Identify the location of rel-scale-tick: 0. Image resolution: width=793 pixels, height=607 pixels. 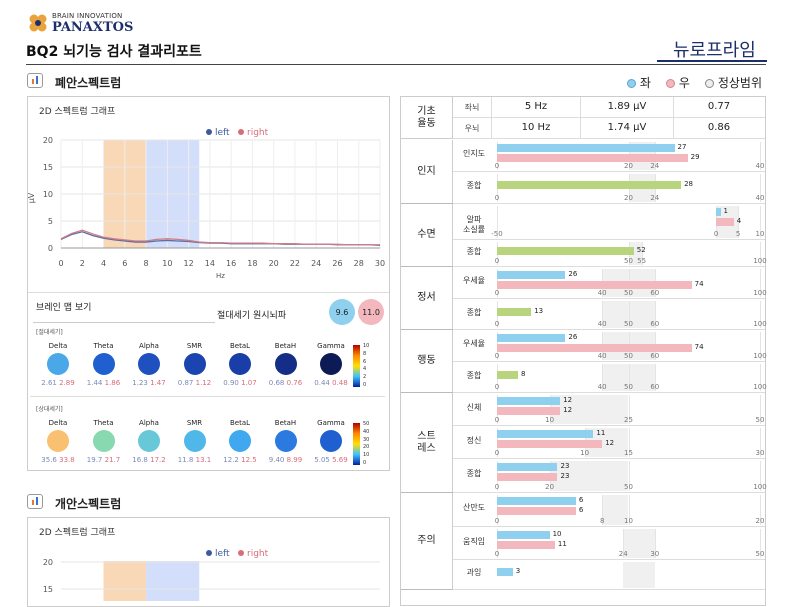
(365, 463).